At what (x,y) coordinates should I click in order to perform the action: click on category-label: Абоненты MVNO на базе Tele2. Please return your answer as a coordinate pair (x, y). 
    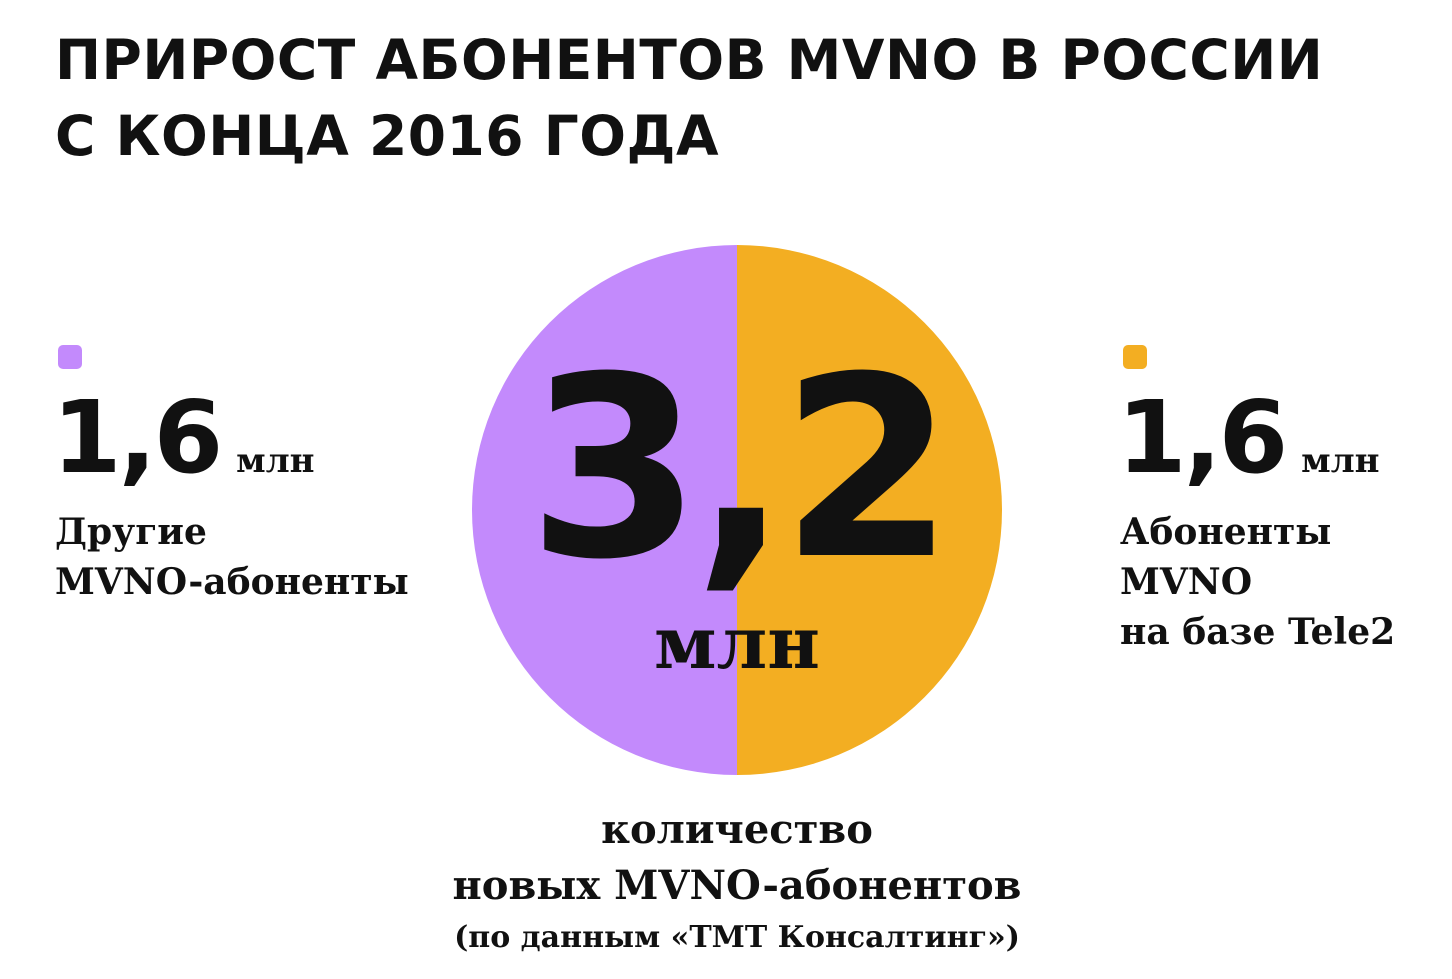
    Looking at the image, I should click on (1258, 582).